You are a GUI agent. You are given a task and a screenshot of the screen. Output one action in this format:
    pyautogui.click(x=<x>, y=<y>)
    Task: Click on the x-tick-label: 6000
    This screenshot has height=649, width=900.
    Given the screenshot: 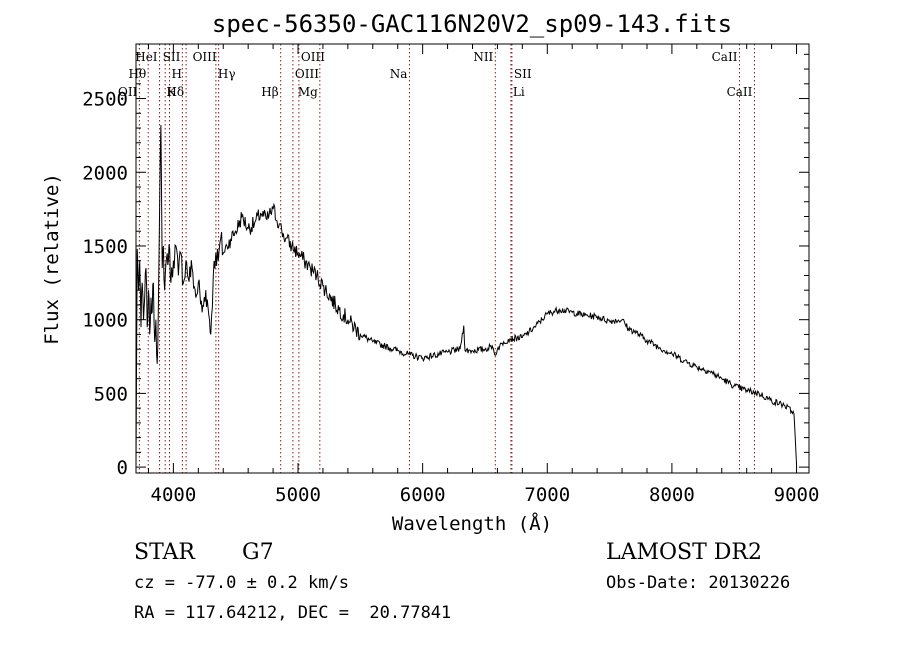 What is the action you would take?
    pyautogui.click(x=423, y=495)
    